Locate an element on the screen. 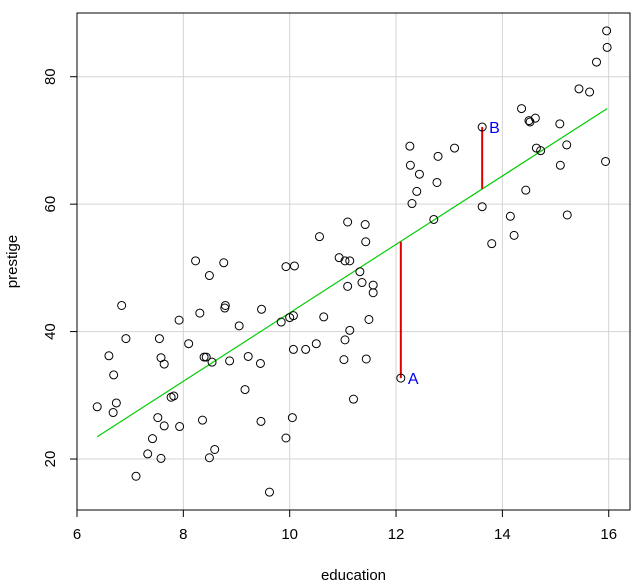  residual-segments is located at coordinates (441, 253).